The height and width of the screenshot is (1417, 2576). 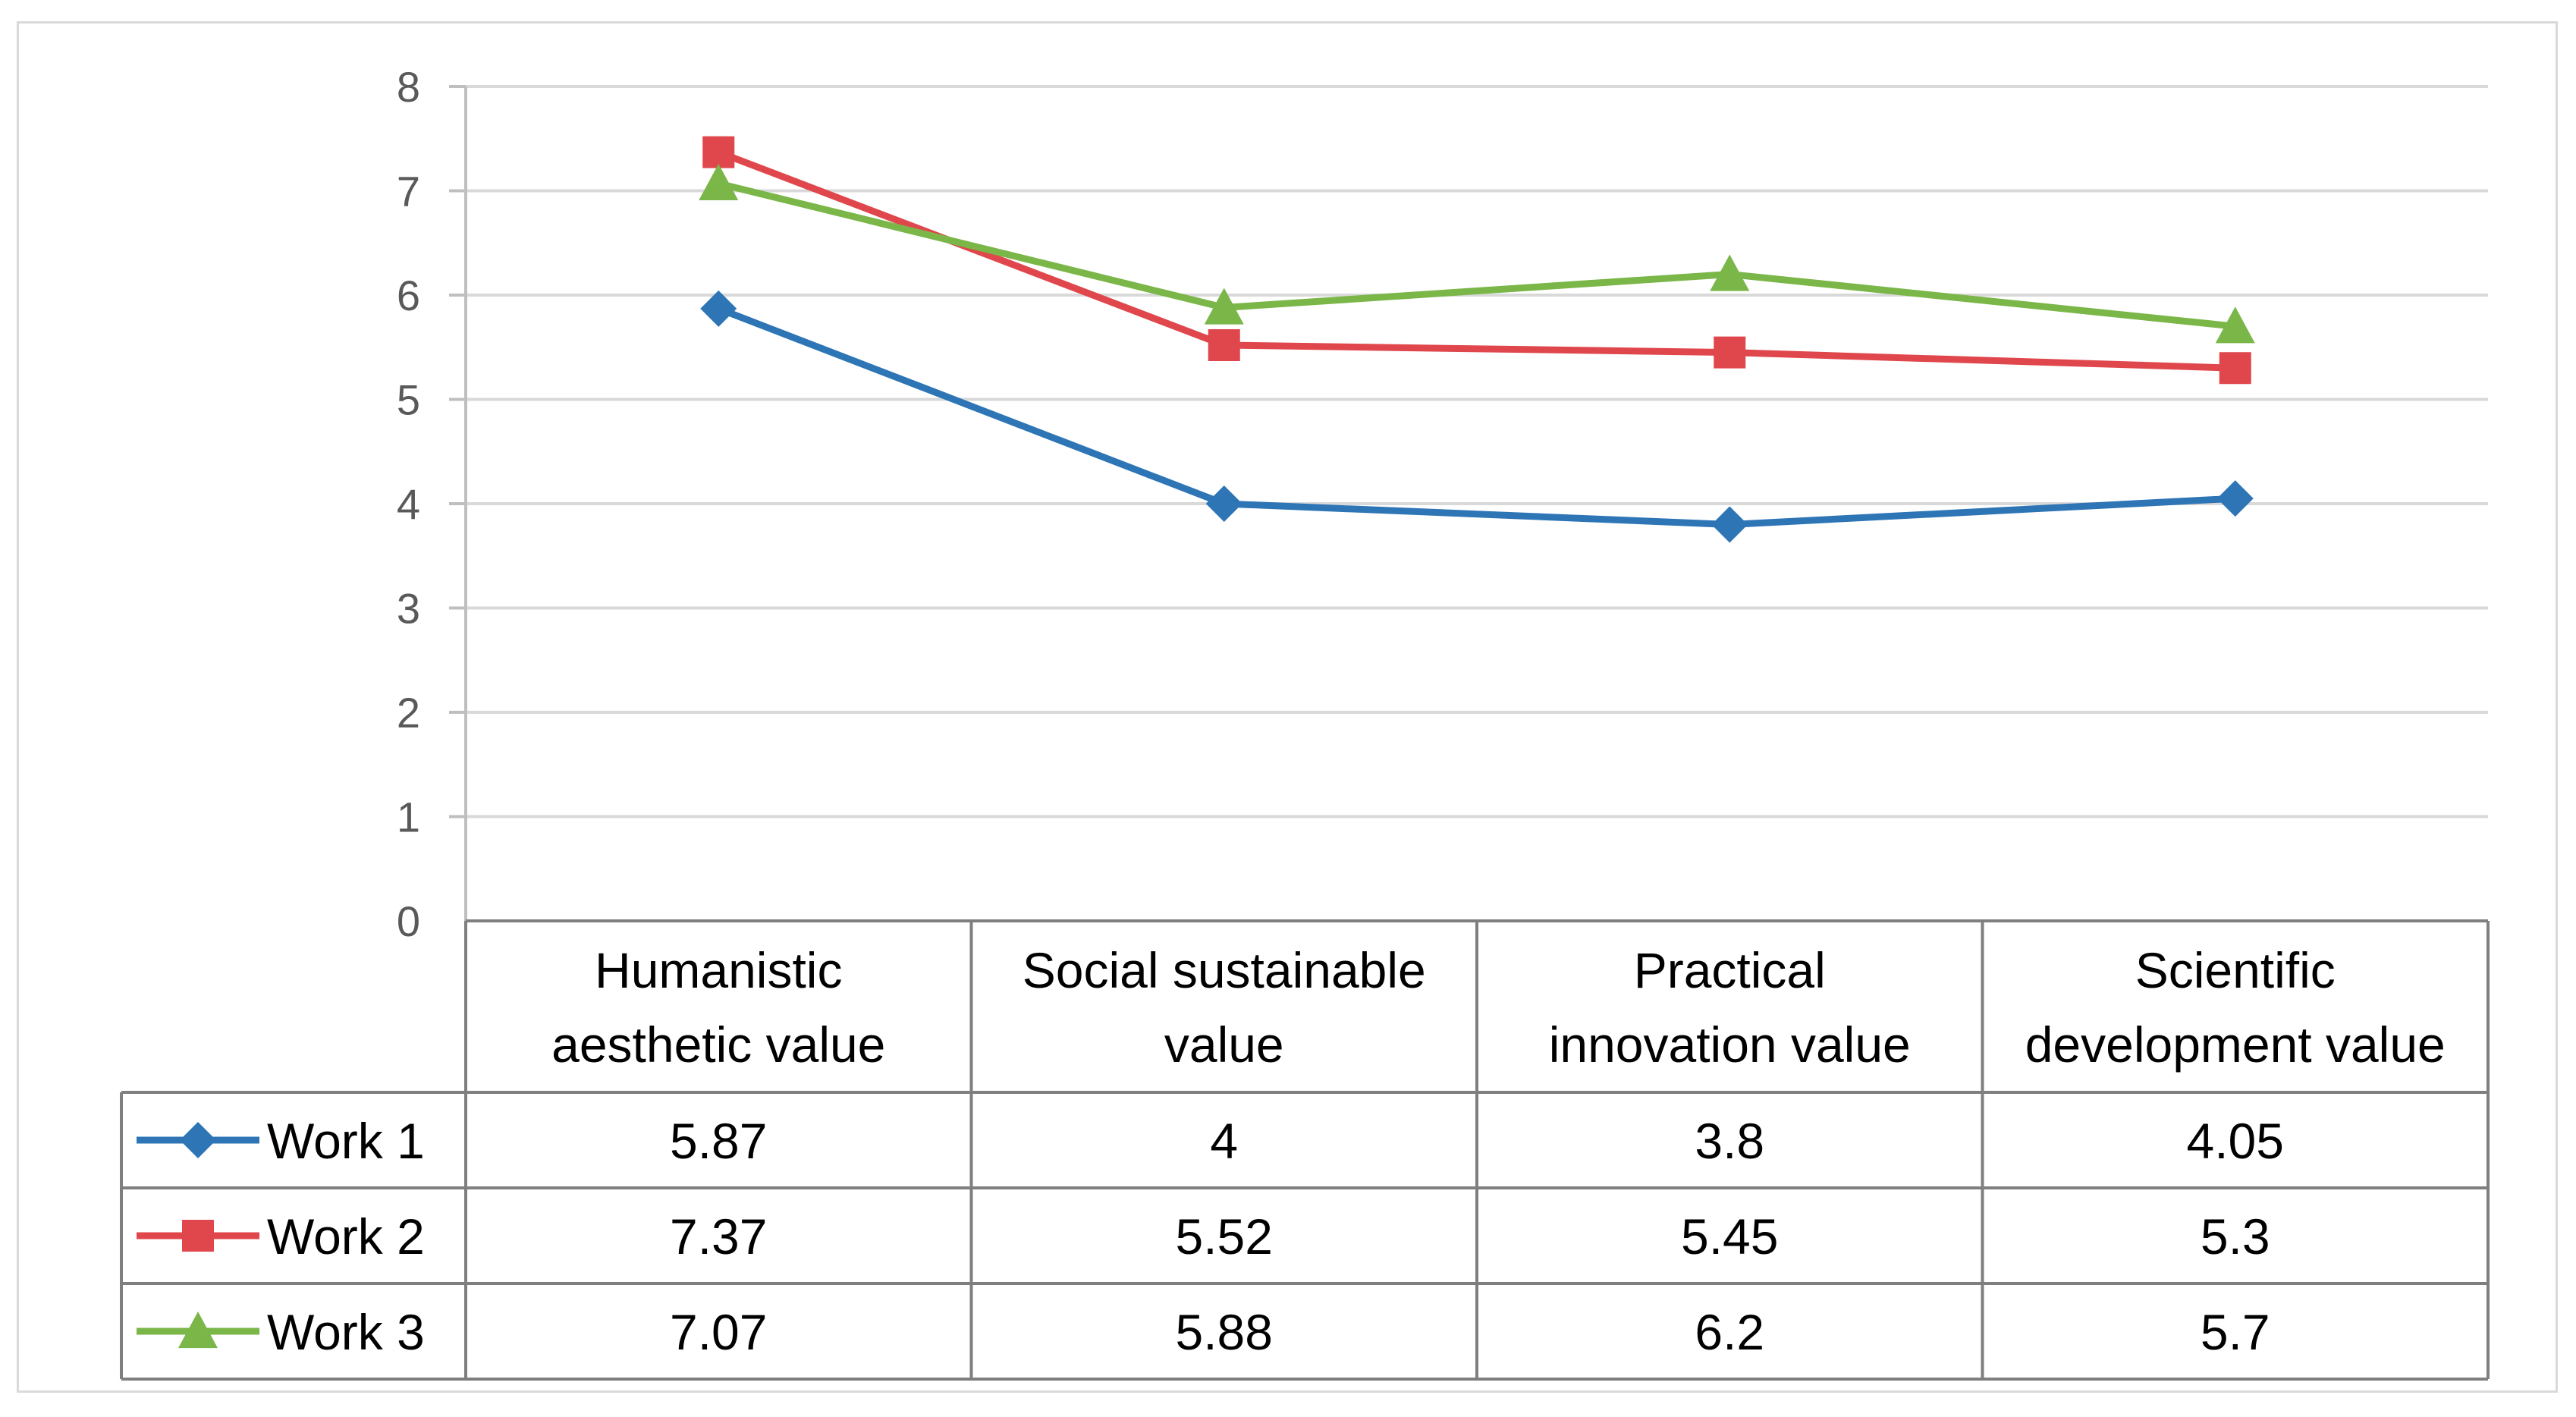 What do you see at coordinates (1729, 1141) in the screenshot?
I see `work-1-value-label: 3.8` at bounding box center [1729, 1141].